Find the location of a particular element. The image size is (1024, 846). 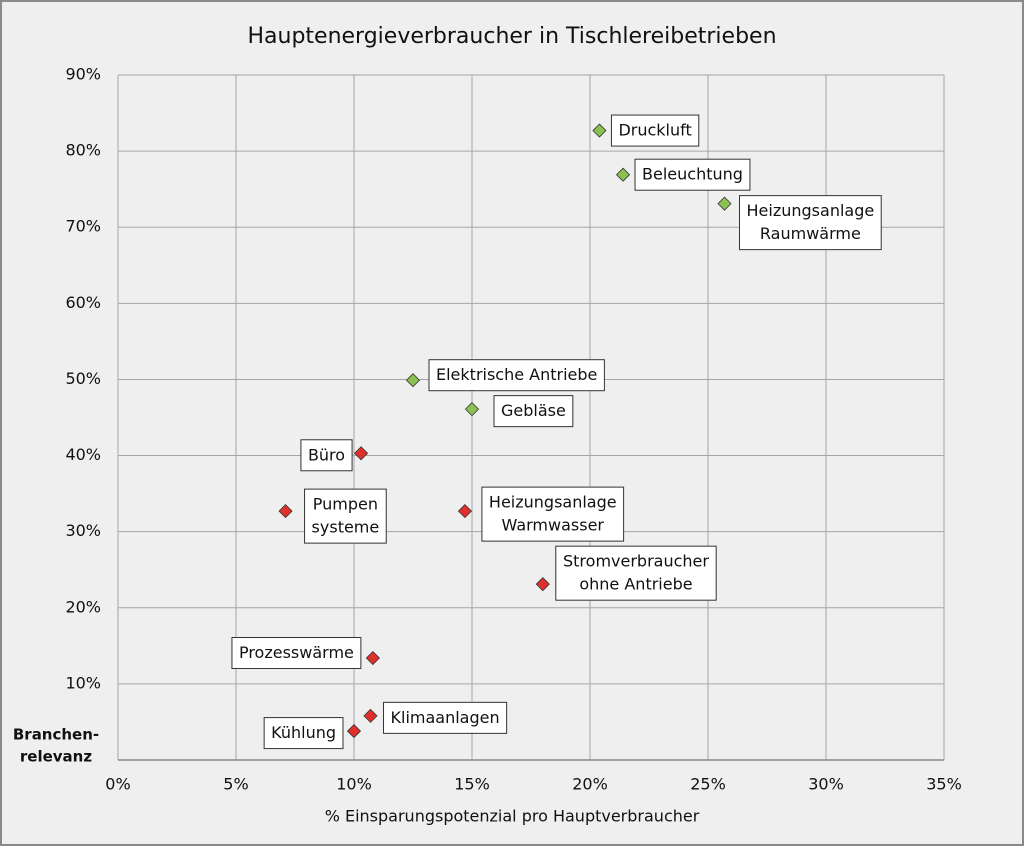

point-label-text: Druckluft is located at coordinates (654, 129).